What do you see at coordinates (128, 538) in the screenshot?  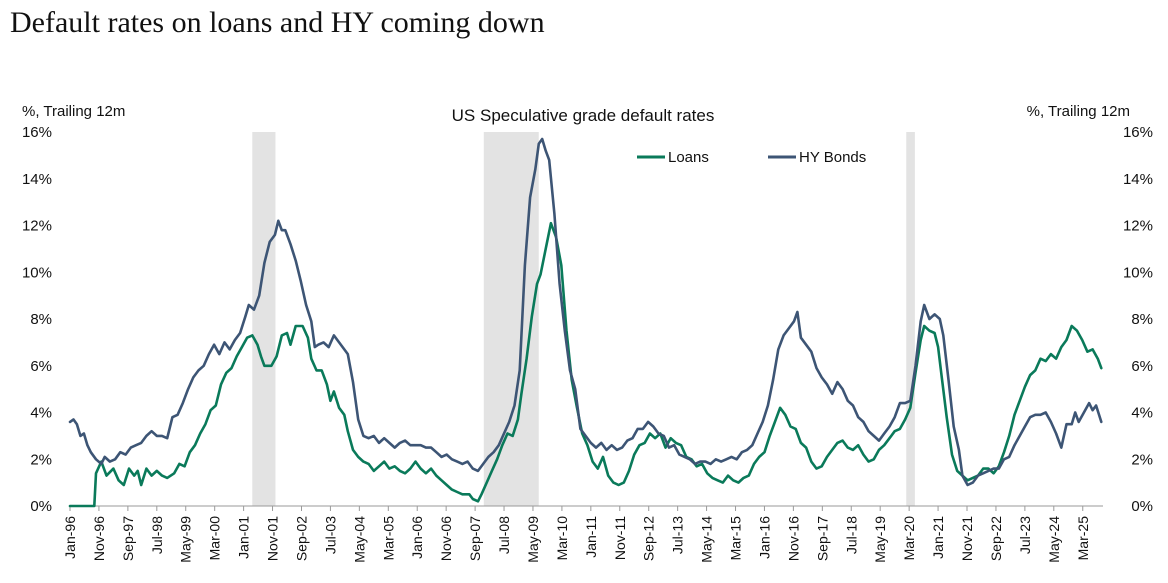 I see `x-tick-label: Sep-97` at bounding box center [128, 538].